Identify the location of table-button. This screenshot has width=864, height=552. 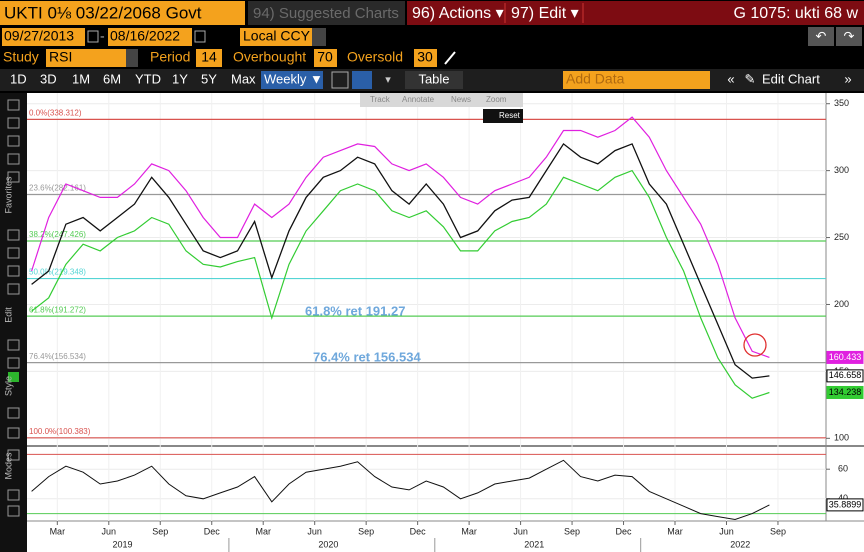
(434, 80).